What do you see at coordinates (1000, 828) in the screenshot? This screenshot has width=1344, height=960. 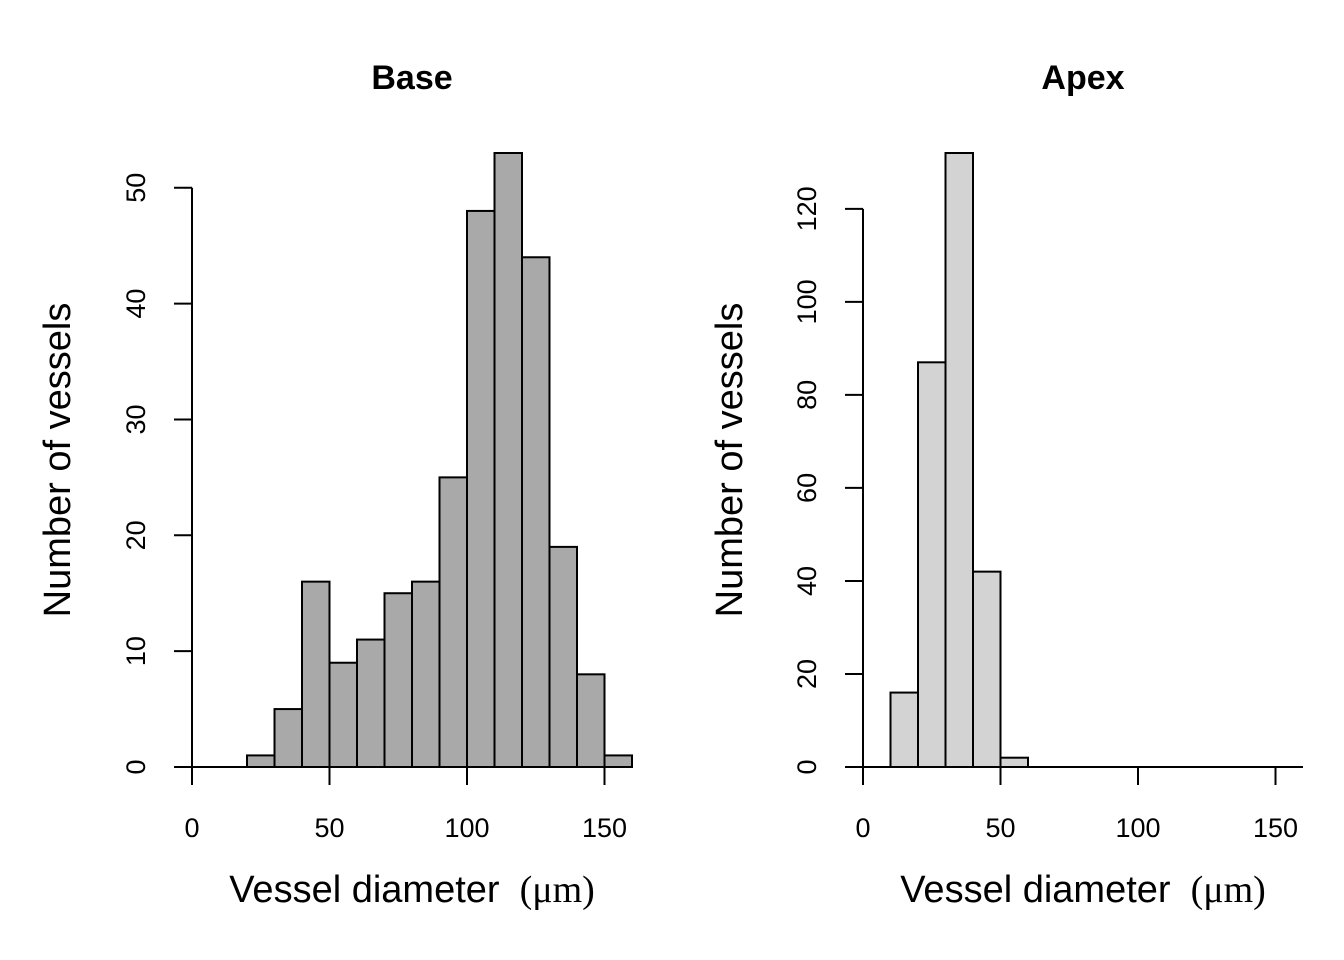 I see `apex-x-tick-label-50: 50` at bounding box center [1000, 828].